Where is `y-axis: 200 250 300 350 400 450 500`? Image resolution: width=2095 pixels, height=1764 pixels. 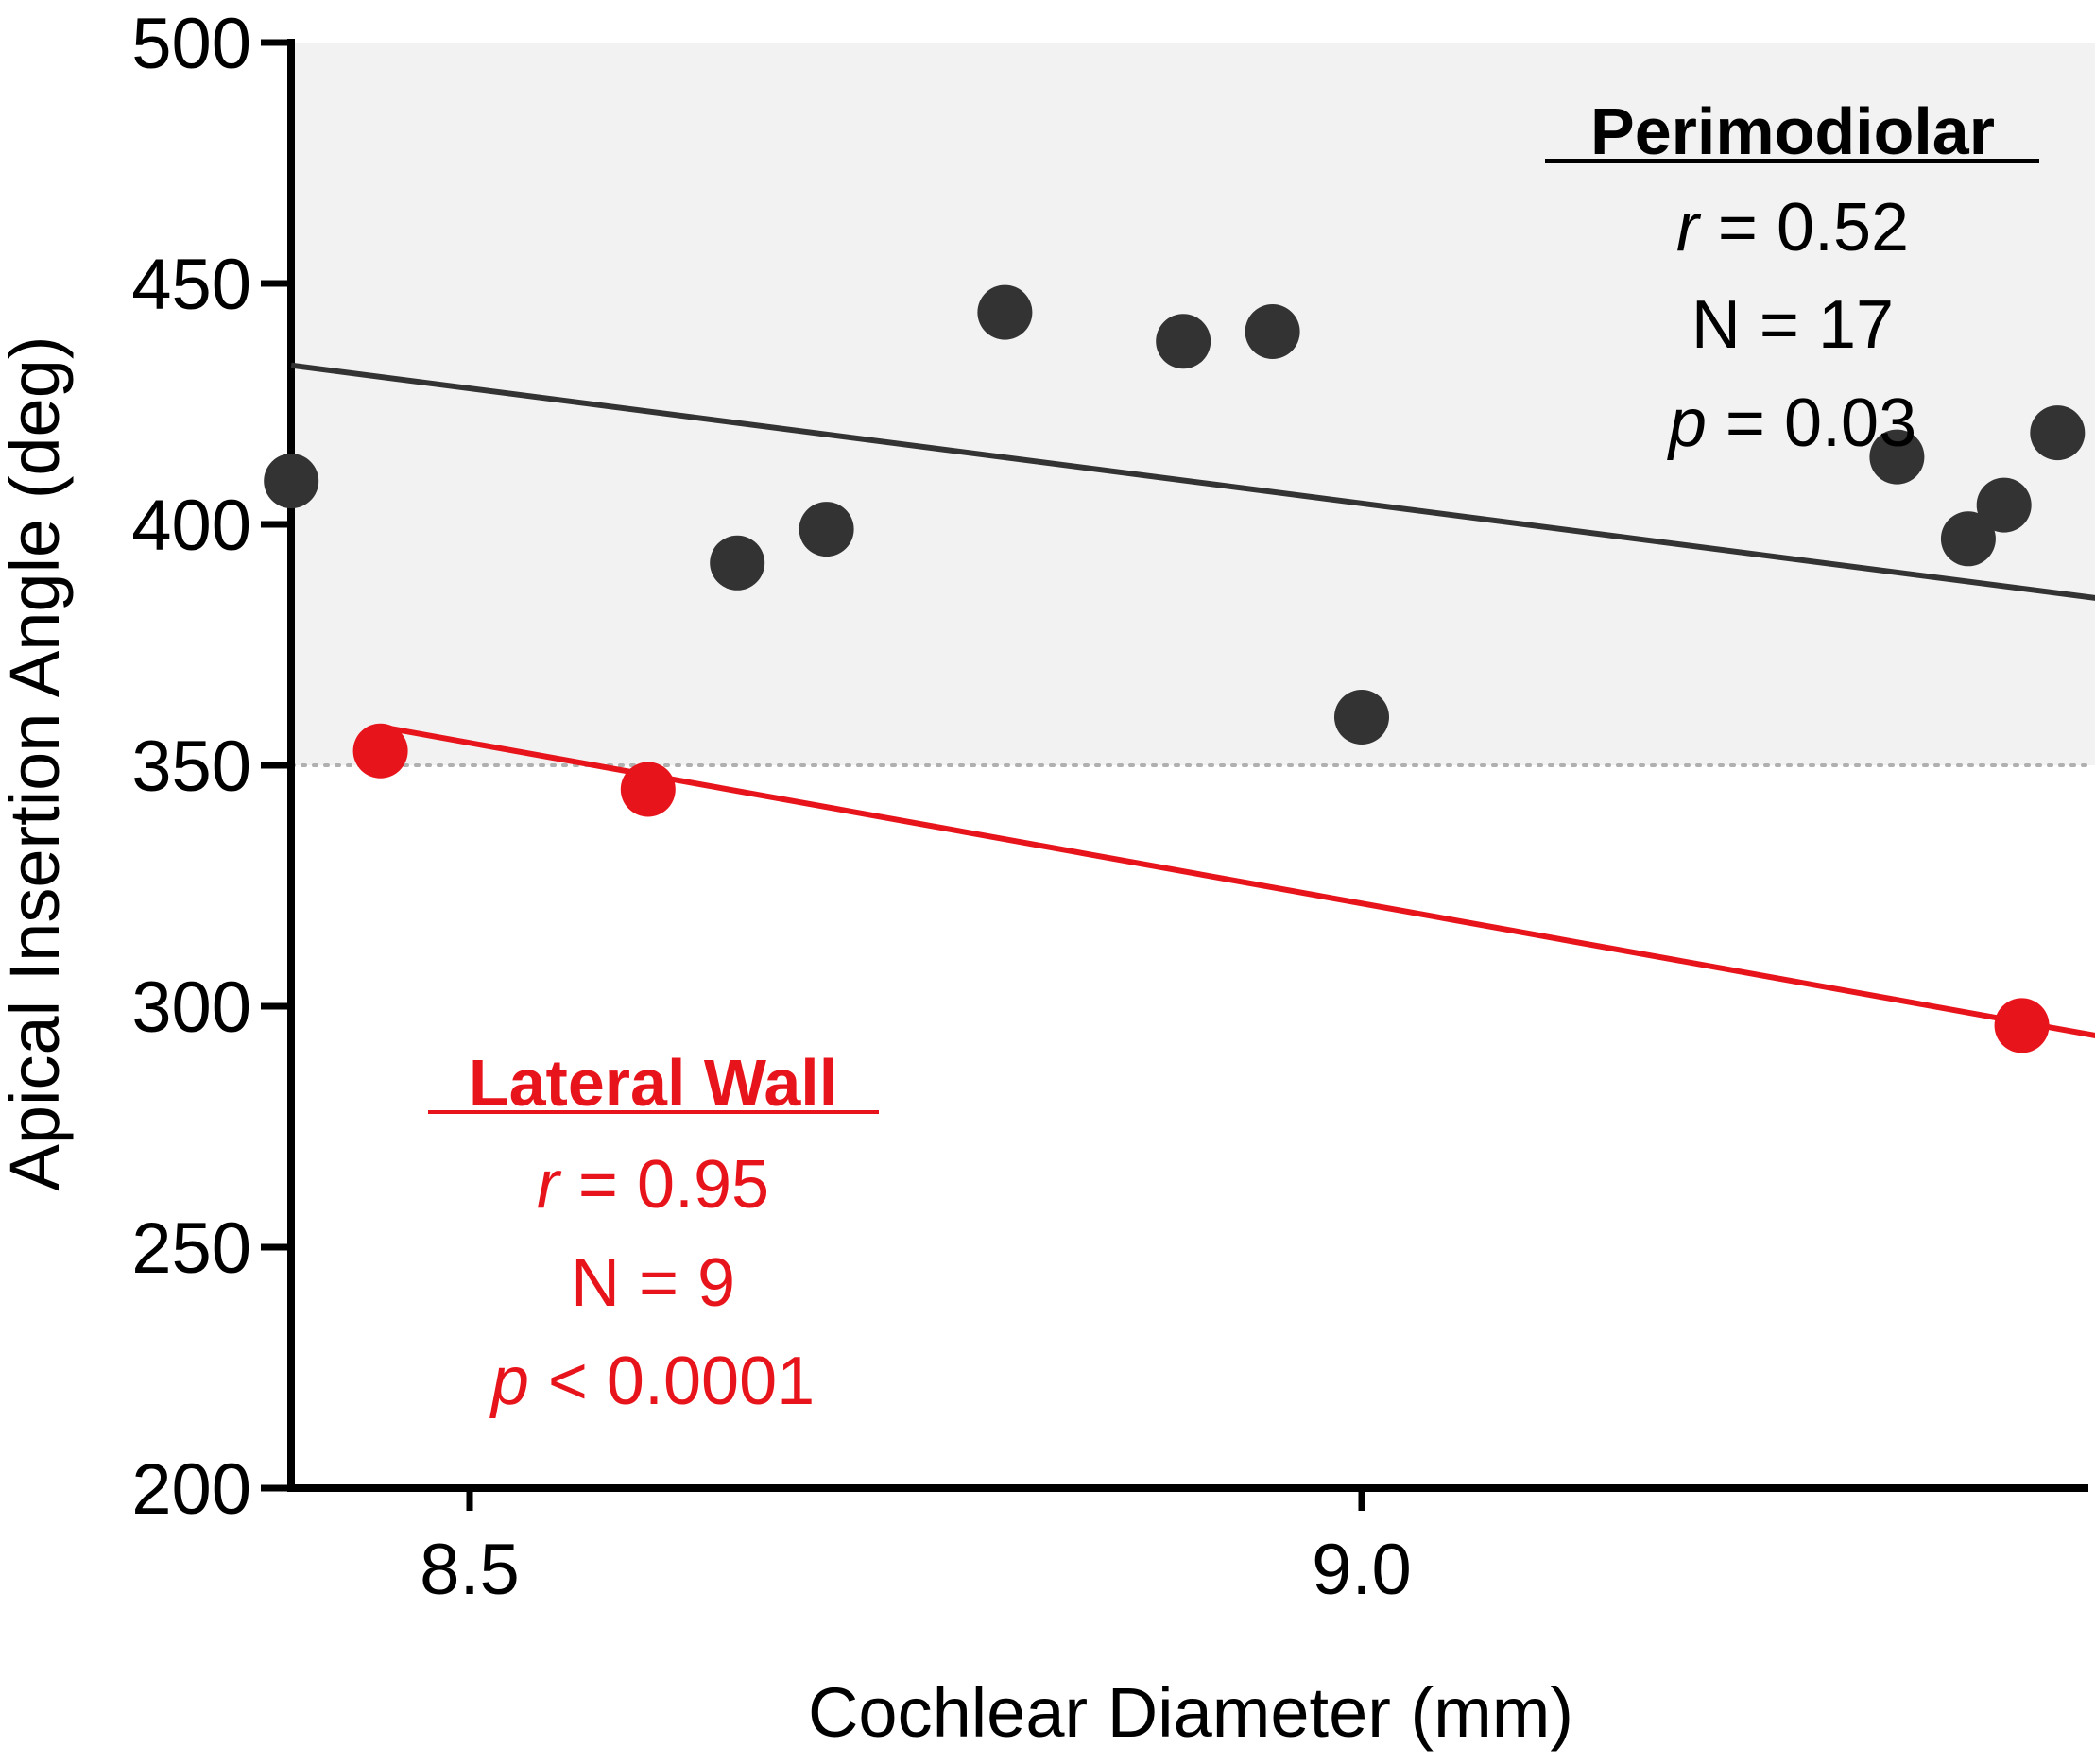
y-axis: 200 250 300 350 400 450 500 is located at coordinates (213, 767).